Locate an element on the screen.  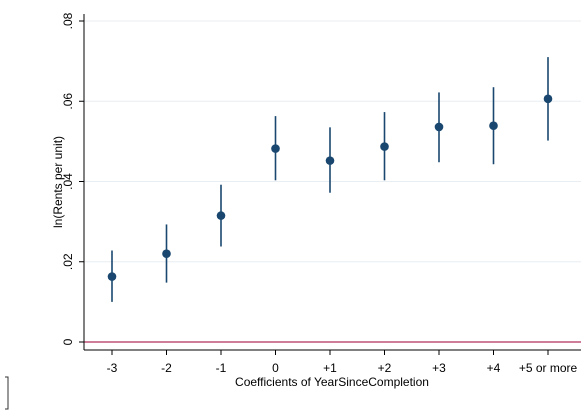
y-tick-label: .08 is located at coordinates (68, 20).